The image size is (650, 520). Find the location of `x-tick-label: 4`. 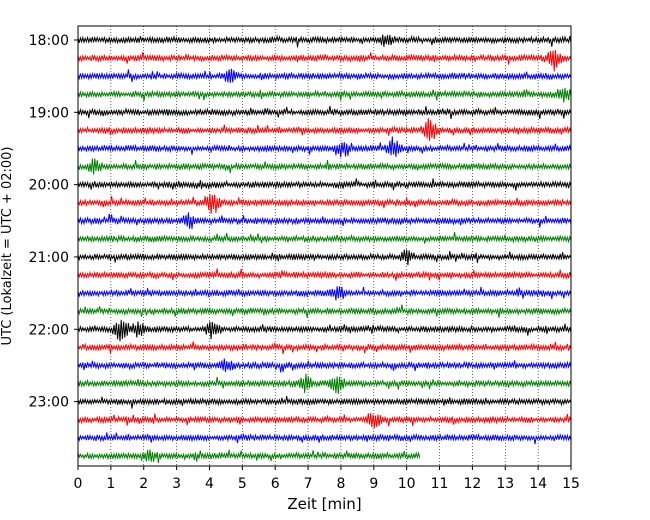

x-tick-label: 4 is located at coordinates (209, 484).